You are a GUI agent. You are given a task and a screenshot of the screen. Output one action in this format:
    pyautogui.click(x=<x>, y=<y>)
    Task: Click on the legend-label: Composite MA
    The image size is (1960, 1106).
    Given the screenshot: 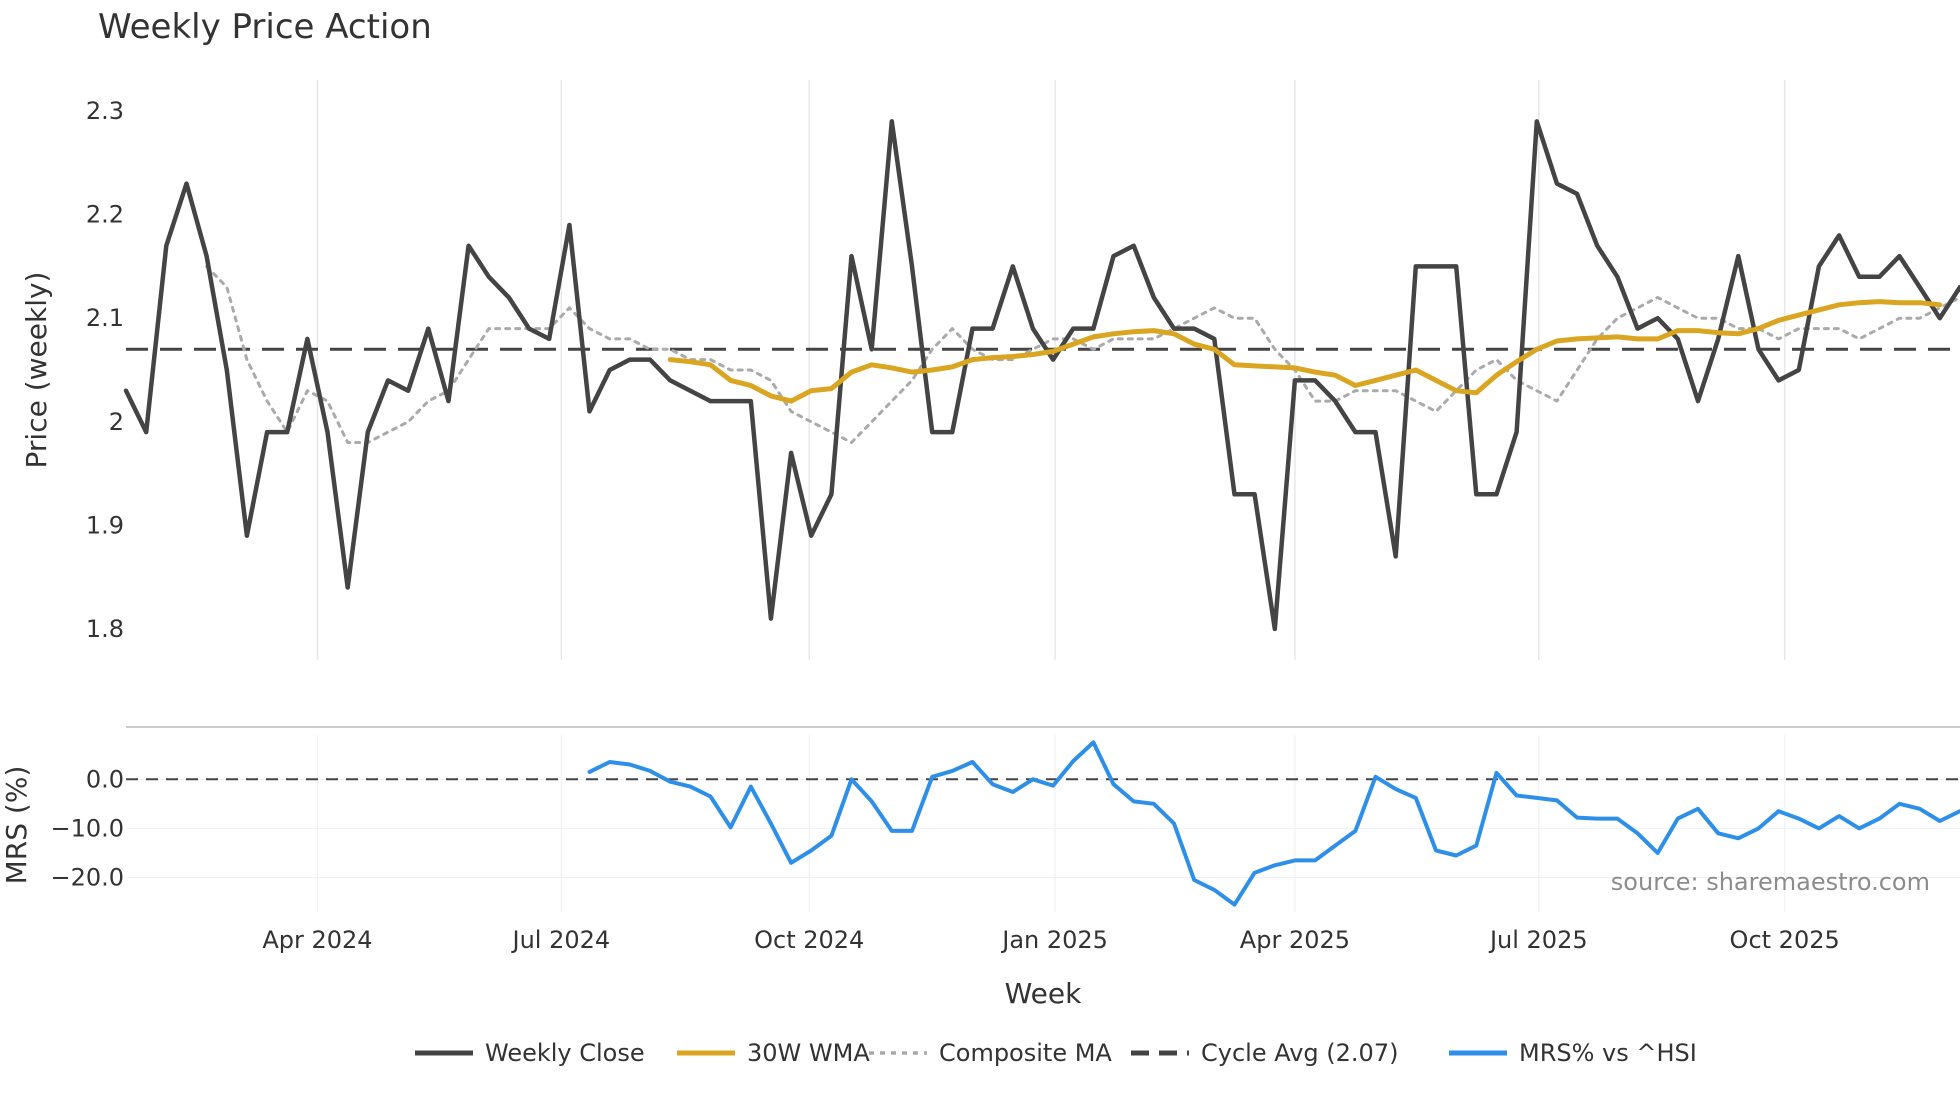 What is the action you would take?
    pyautogui.click(x=1025, y=1053)
    